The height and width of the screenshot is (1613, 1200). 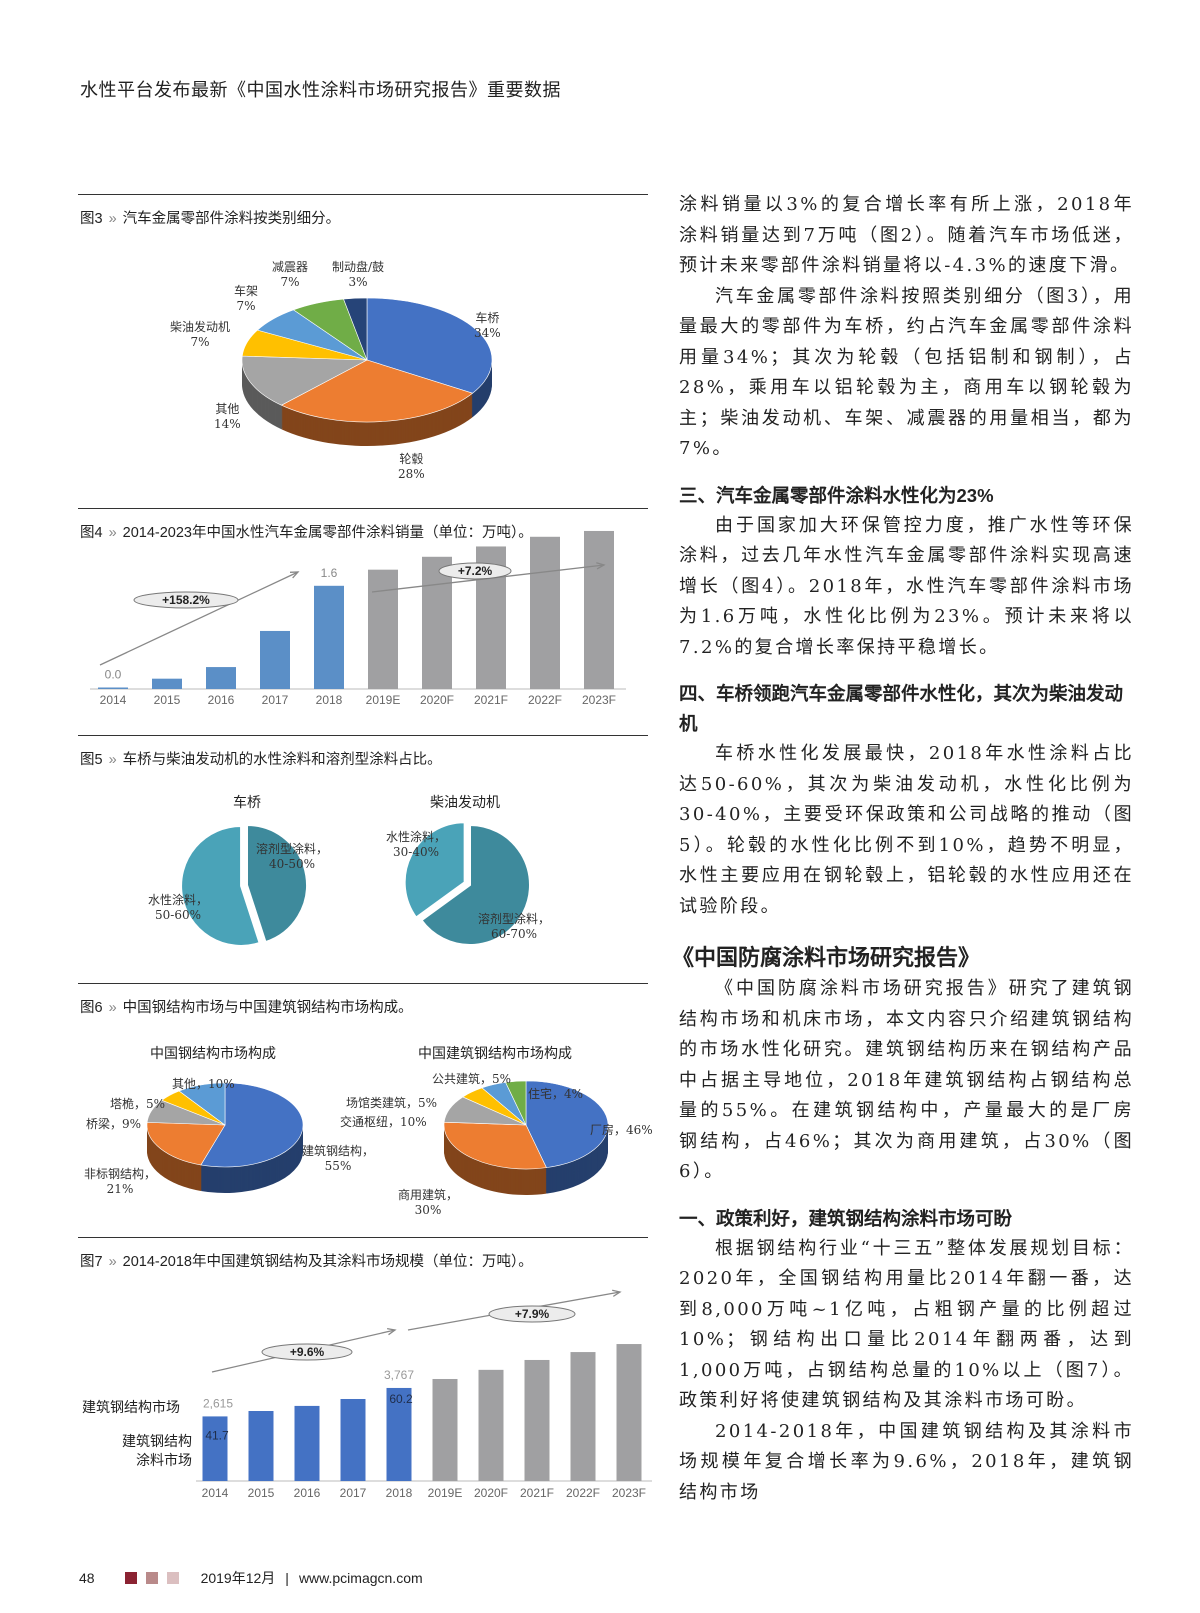 I want to click on section-heading: 四、车桥领跑汽车金属零部件水性化，其次为柴油发动机, so click(x=901, y=708).